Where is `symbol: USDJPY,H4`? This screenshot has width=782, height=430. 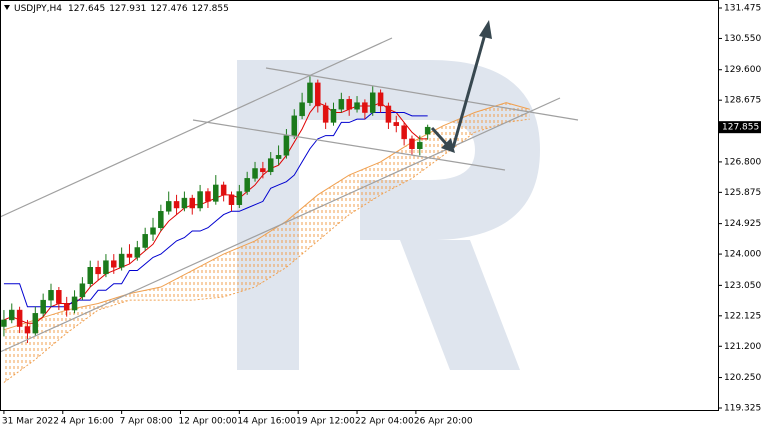
symbol: USDJPY,H4 is located at coordinates (38, 9).